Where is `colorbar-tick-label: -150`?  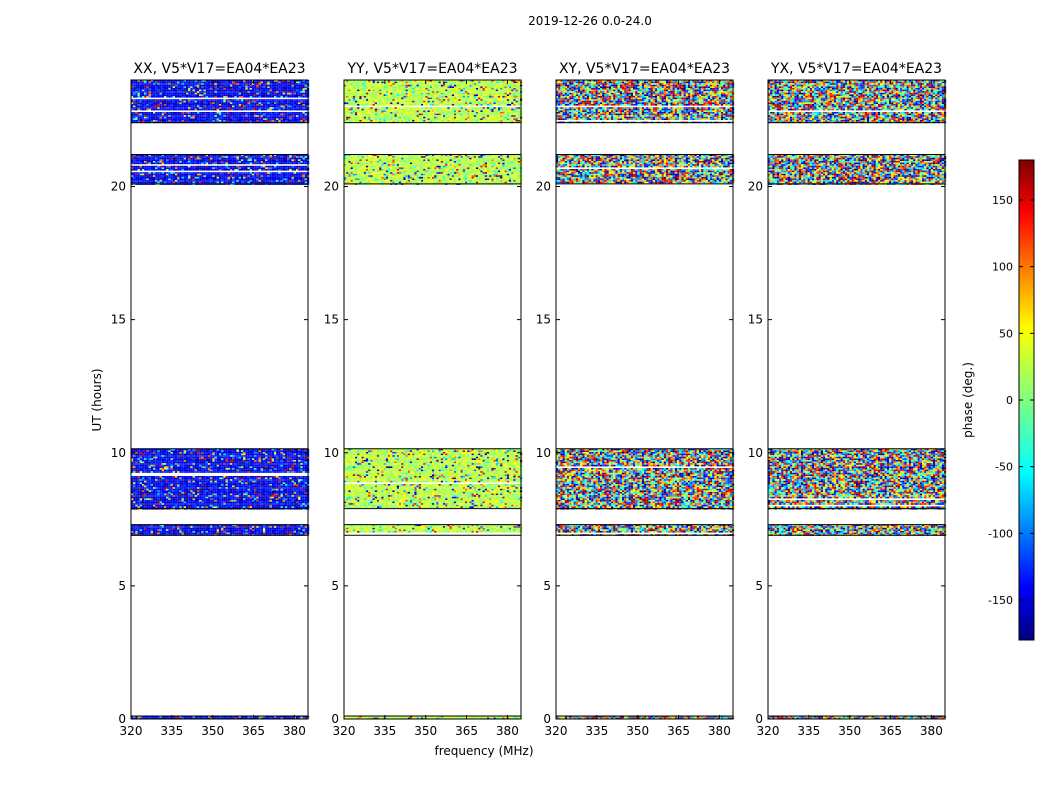 colorbar-tick-label: -150 is located at coordinates (1000, 600).